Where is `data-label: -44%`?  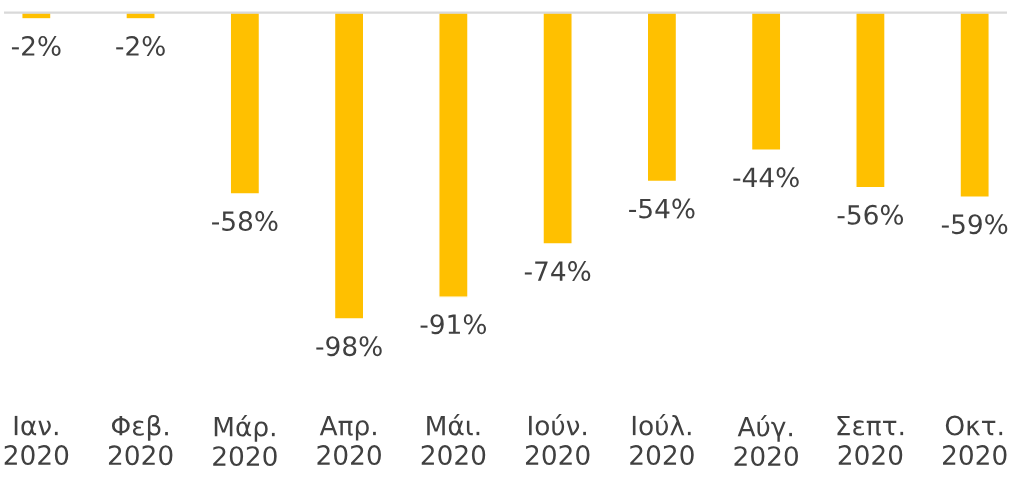
data-label: -44% is located at coordinates (766, 177).